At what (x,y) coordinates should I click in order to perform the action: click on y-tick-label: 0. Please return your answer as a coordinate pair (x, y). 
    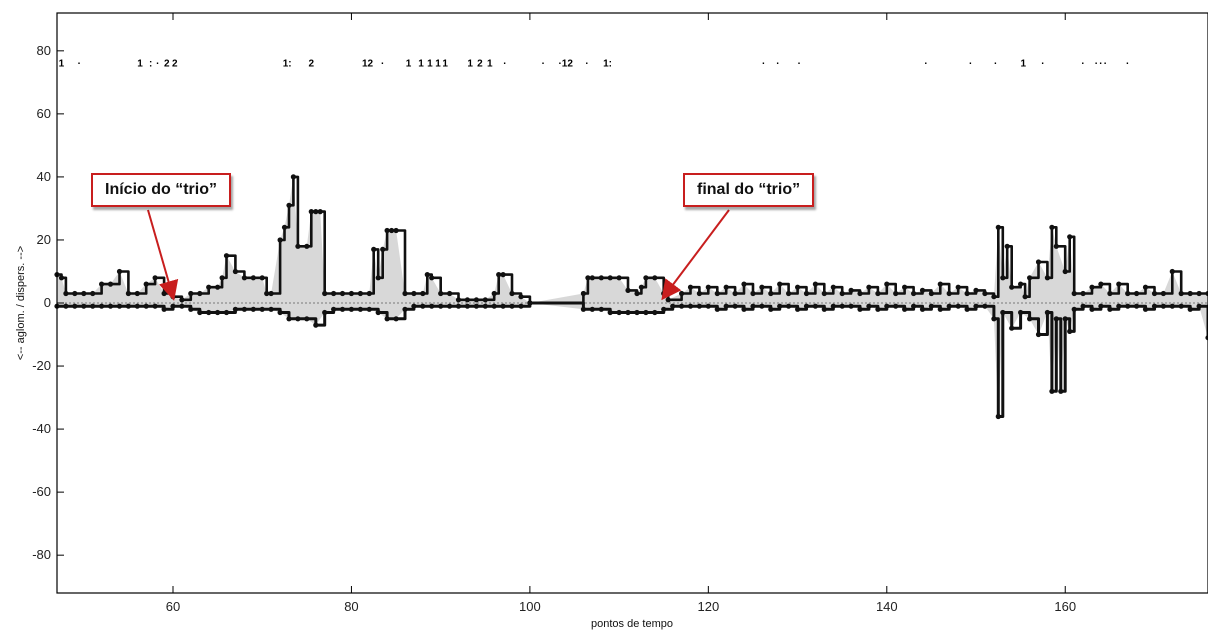
    Looking at the image, I should click on (47, 302).